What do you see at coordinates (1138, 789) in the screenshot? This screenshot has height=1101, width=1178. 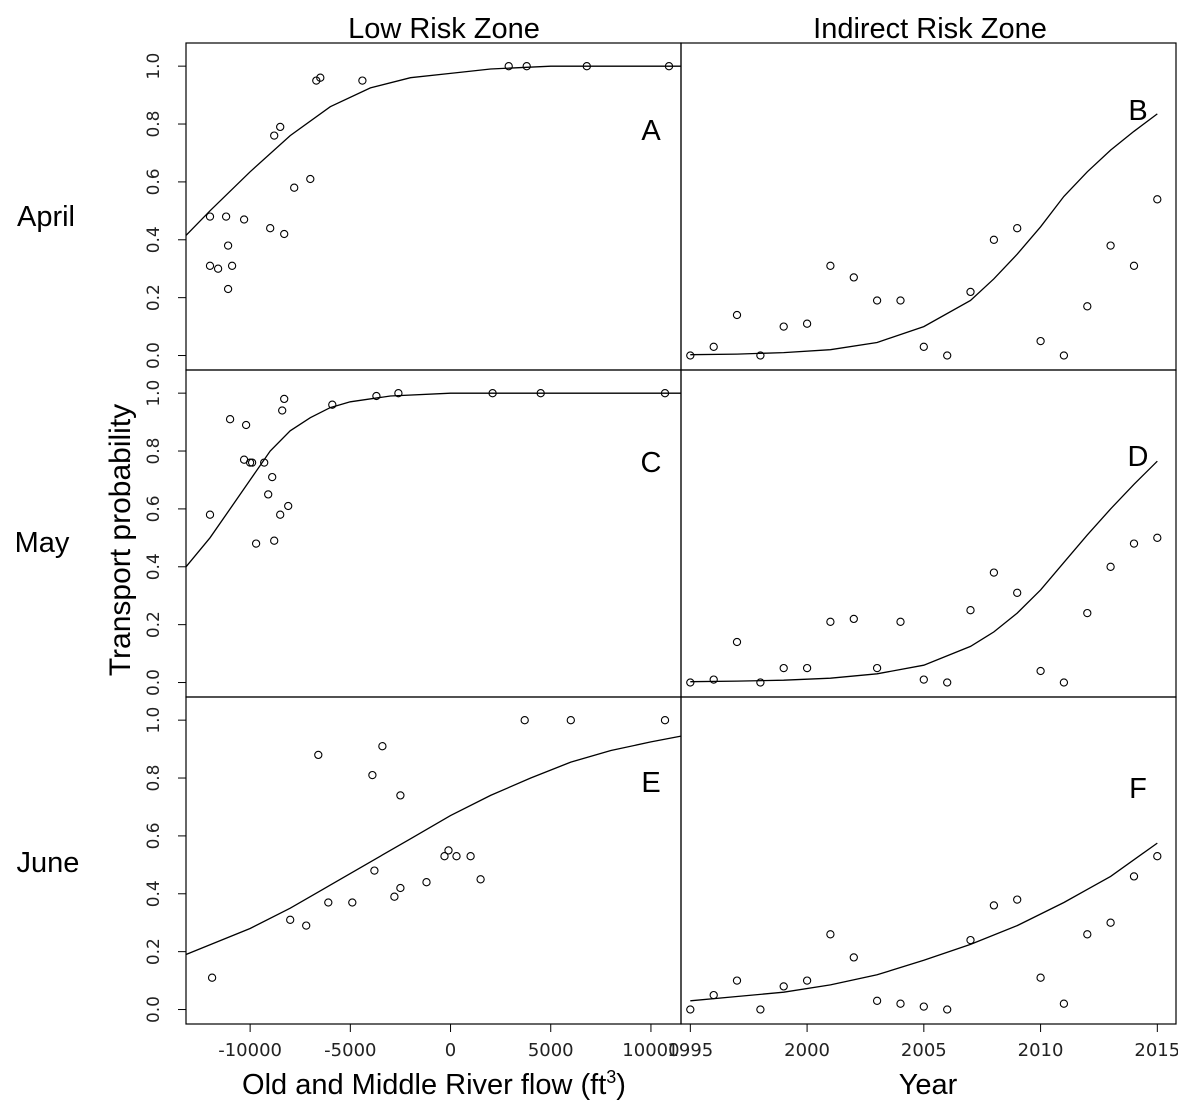 I see `panel-label-f: F` at bounding box center [1138, 789].